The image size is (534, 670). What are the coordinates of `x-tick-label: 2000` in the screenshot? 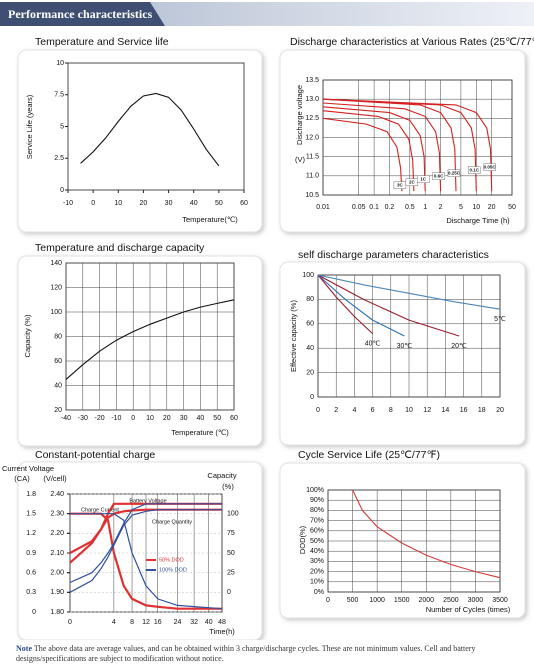 It's located at (426, 600).